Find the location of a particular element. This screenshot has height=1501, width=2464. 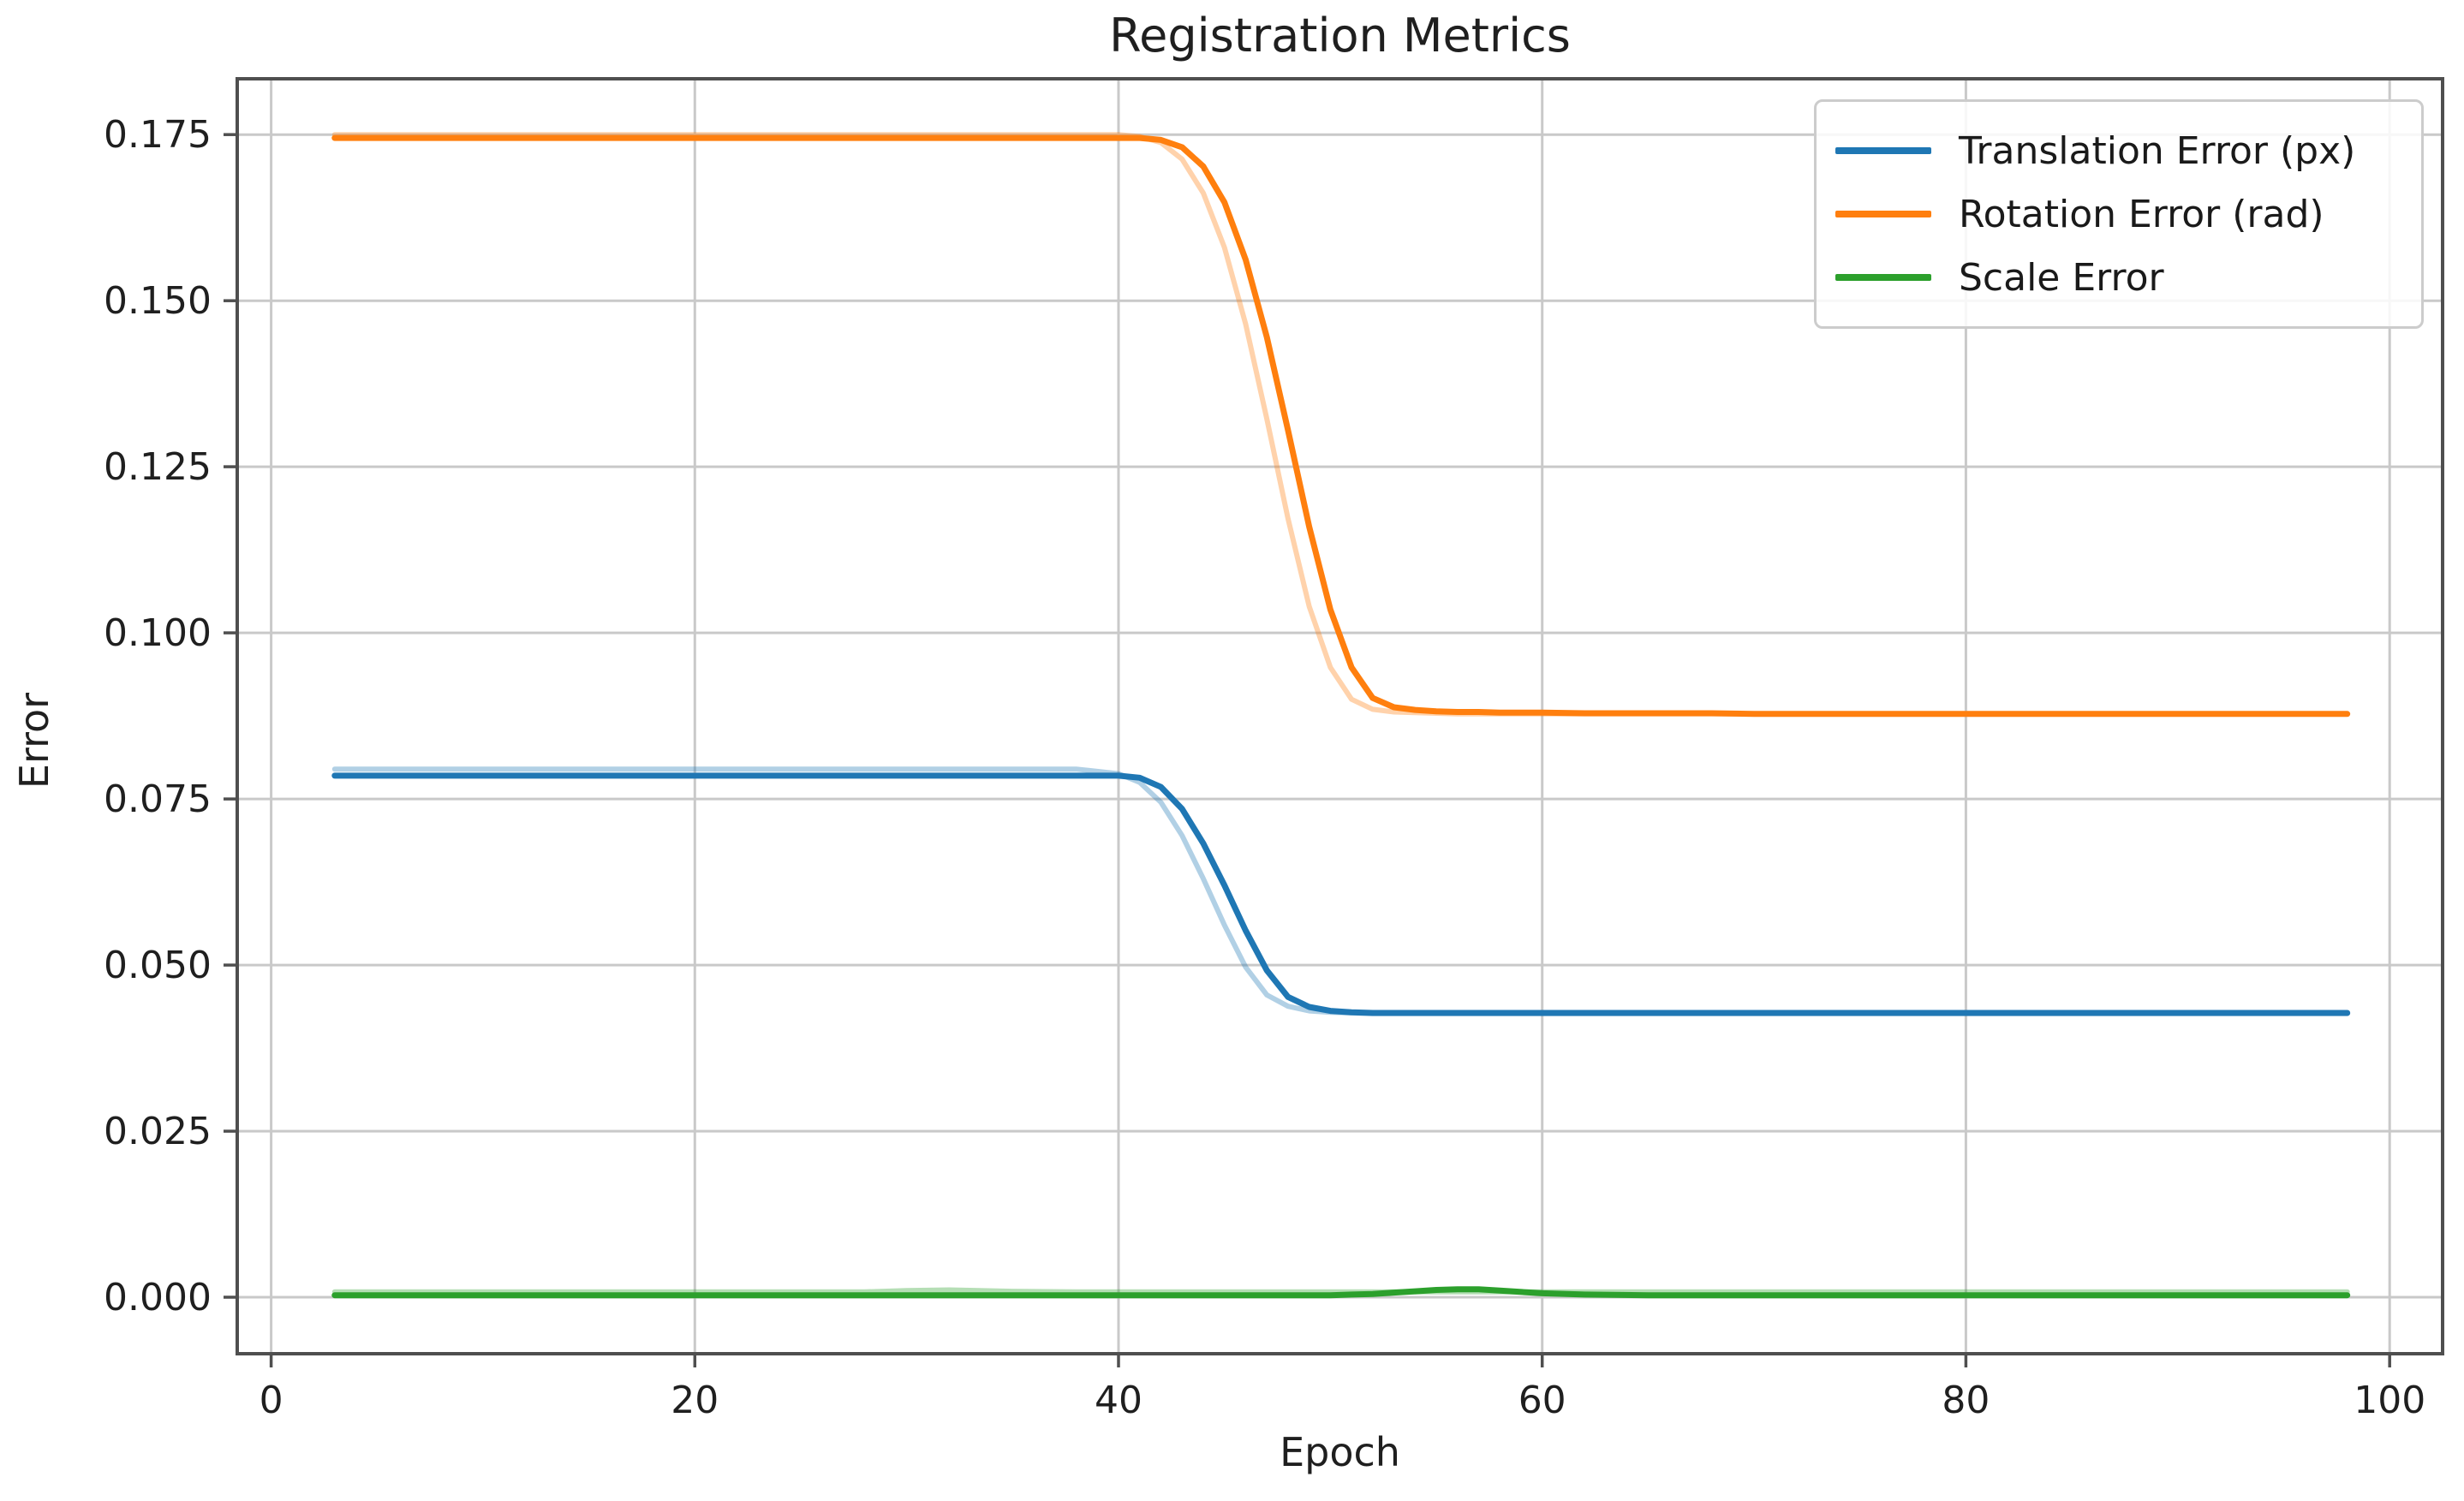

legend-label: Rotation Error (rad) is located at coordinates (2141, 214).